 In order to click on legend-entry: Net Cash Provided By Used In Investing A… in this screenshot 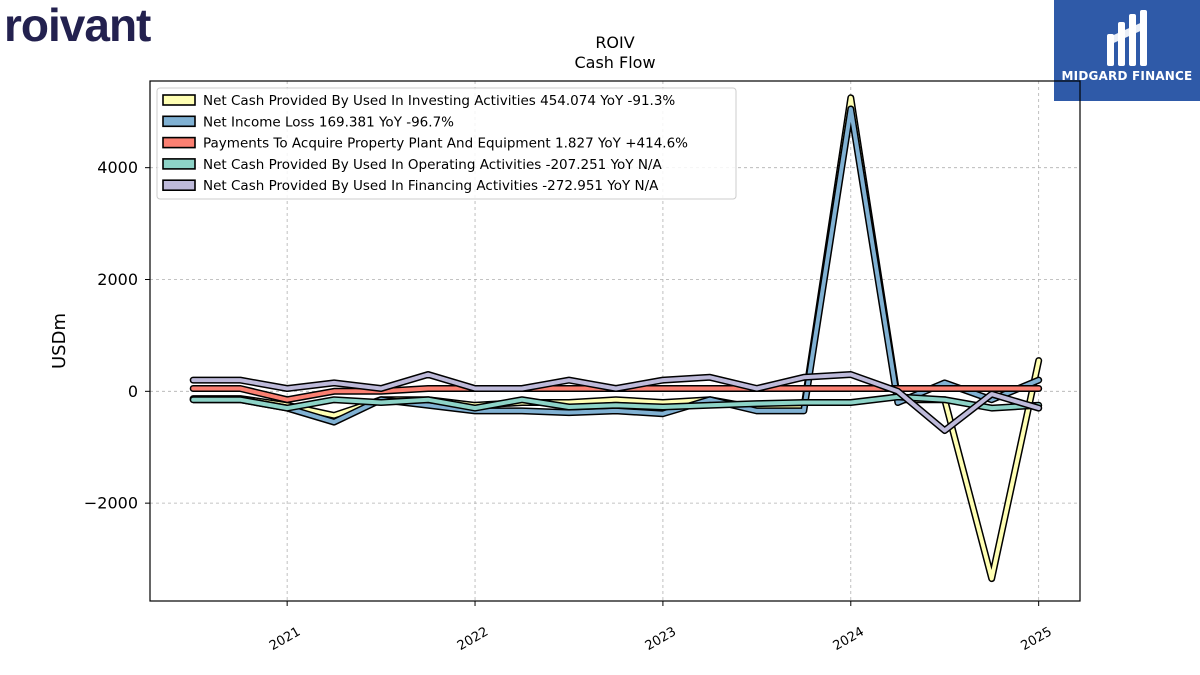, I will do `click(439, 101)`.